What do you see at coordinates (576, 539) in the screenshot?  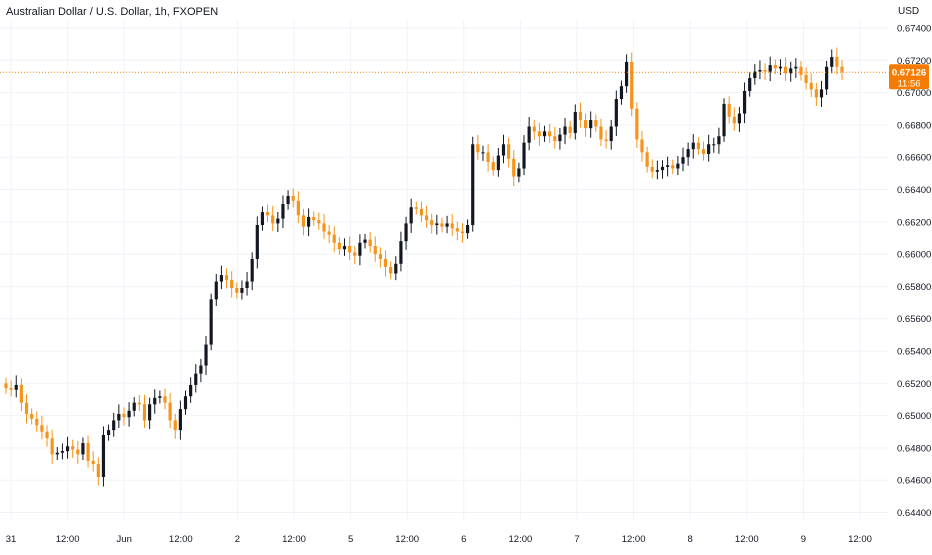 I see `x-tick-label: 7` at bounding box center [576, 539].